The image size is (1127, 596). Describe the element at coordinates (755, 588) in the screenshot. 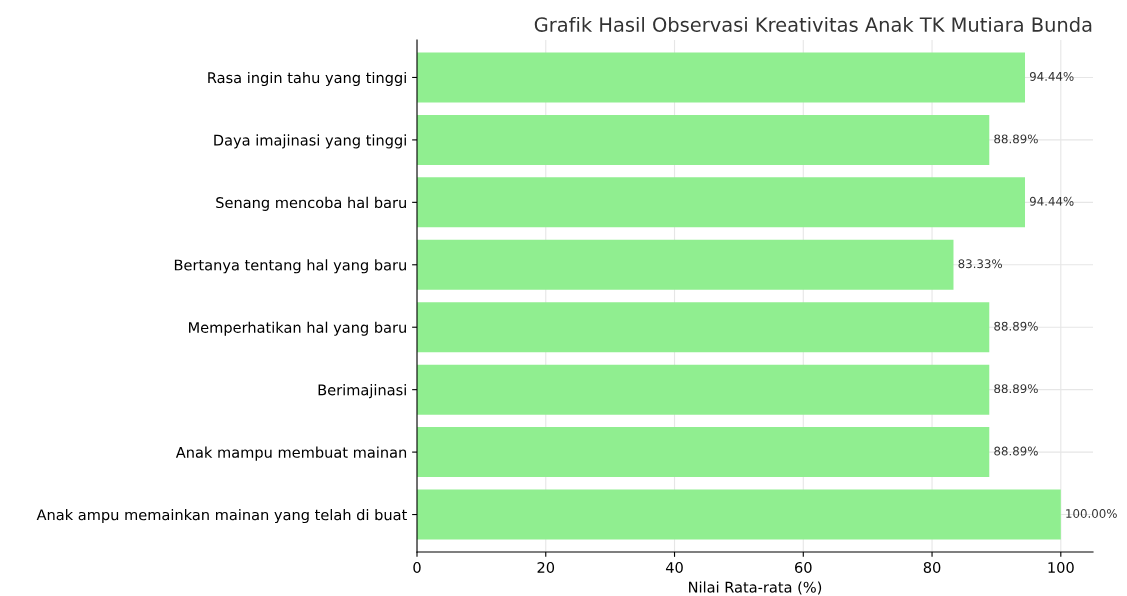

I see `x-axis-title: Nilai Rata-rata (%)` at that location.